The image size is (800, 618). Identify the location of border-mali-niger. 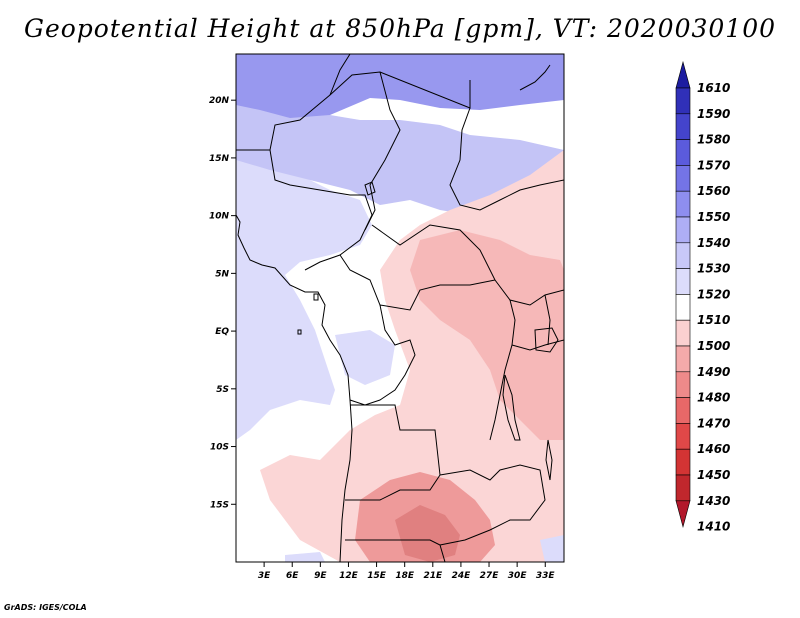
(340, 75).